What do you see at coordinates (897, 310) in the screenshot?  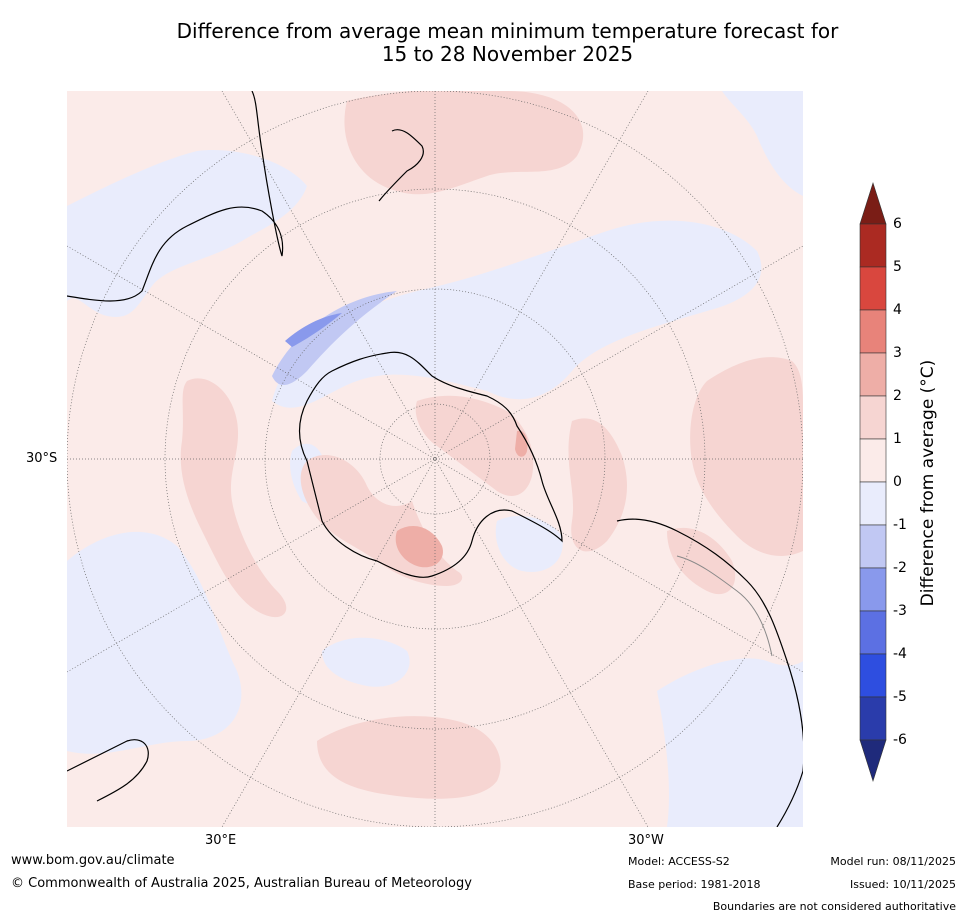 I see `colorbar-tick-label: 4` at bounding box center [897, 310].